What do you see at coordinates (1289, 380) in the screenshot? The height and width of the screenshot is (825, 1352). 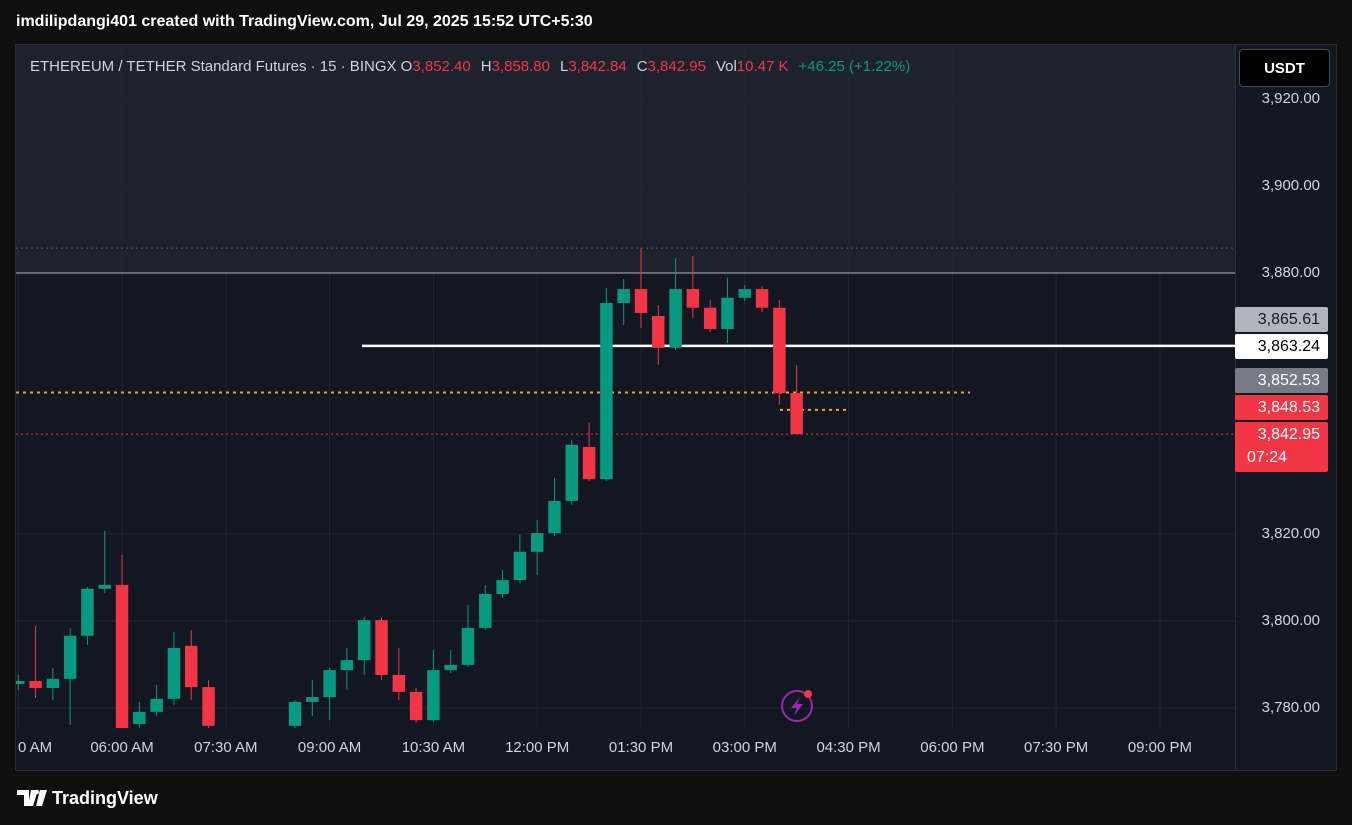 I see `price-label: 3,852.53` at bounding box center [1289, 380].